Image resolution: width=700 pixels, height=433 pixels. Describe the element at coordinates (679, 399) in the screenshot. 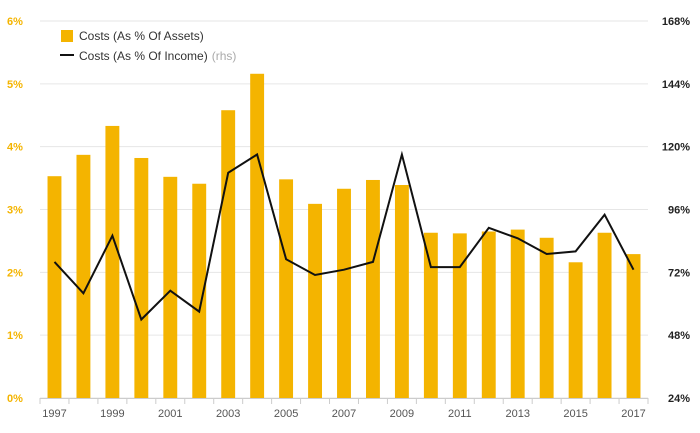

I see `y-right-tick-label: 24%` at that location.